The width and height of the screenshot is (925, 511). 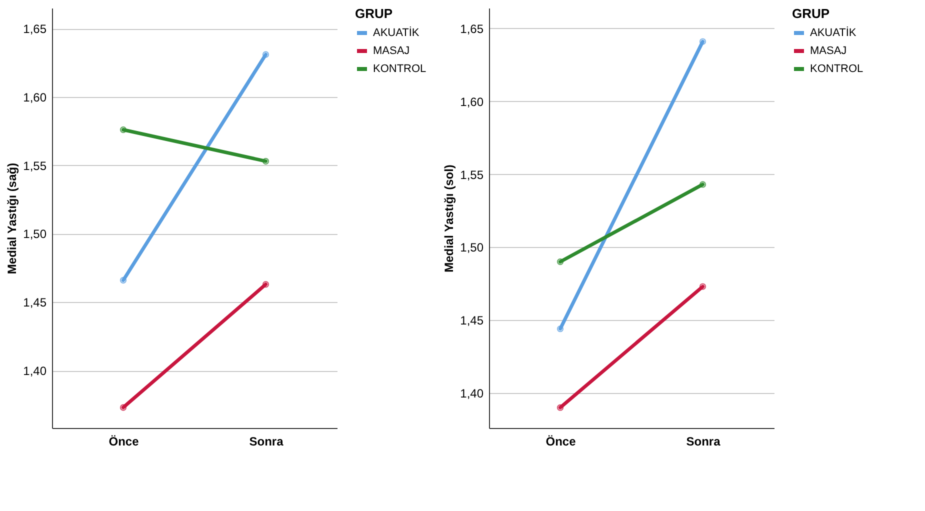 I want to click on y-axis-title: Medial Yastığı (sol), so click(x=449, y=218).